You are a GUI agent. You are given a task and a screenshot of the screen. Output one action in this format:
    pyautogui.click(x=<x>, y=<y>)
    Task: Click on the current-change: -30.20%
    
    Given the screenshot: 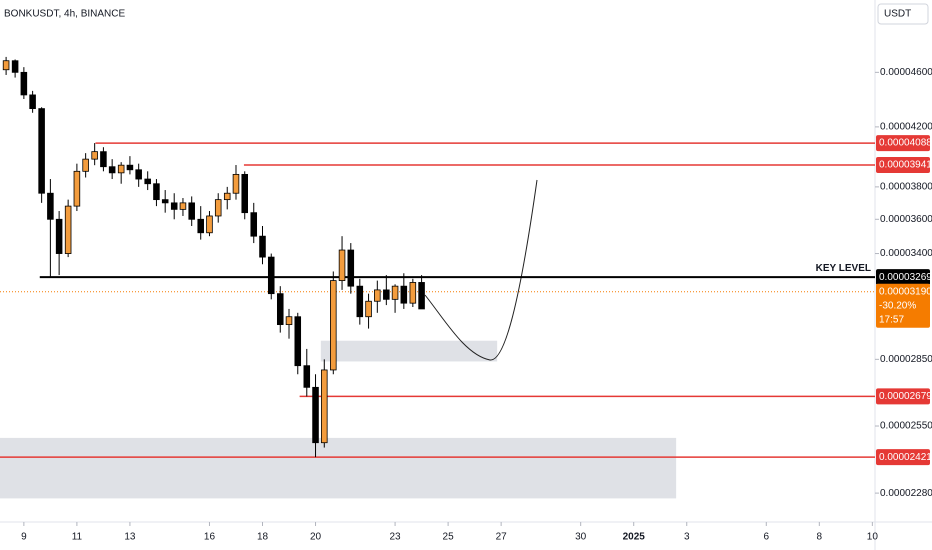 What is the action you would take?
    pyautogui.click(x=897, y=305)
    